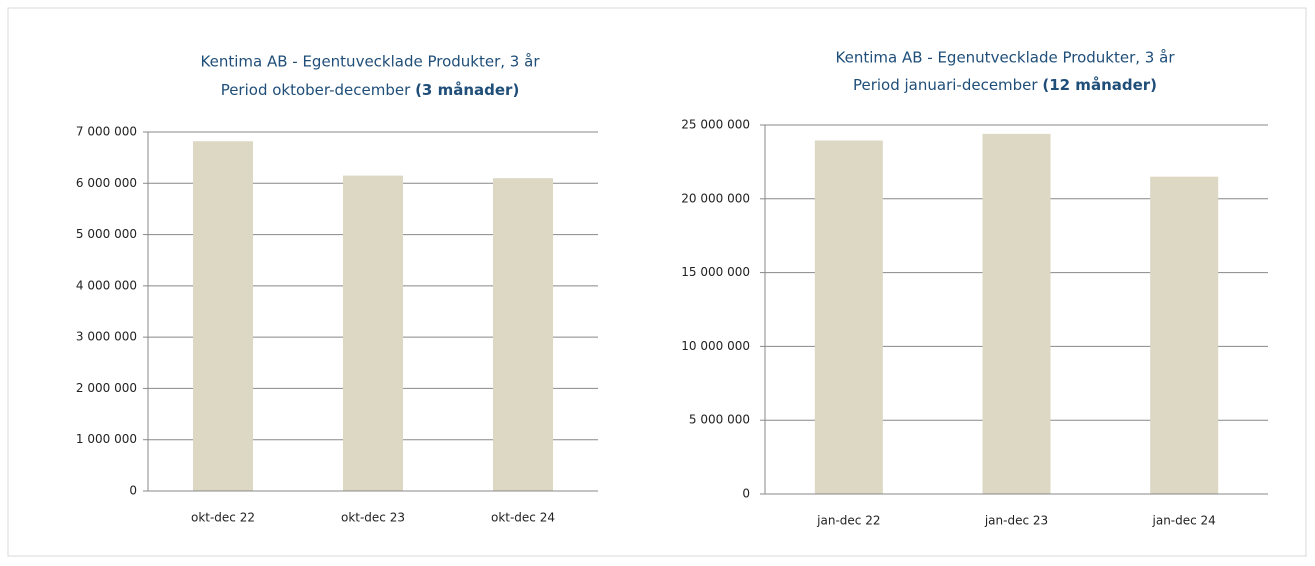 The width and height of the screenshot is (1315, 566). What do you see at coordinates (1099, 85) in the screenshot?
I see `subtitle-bold: (12 månader)` at bounding box center [1099, 85].